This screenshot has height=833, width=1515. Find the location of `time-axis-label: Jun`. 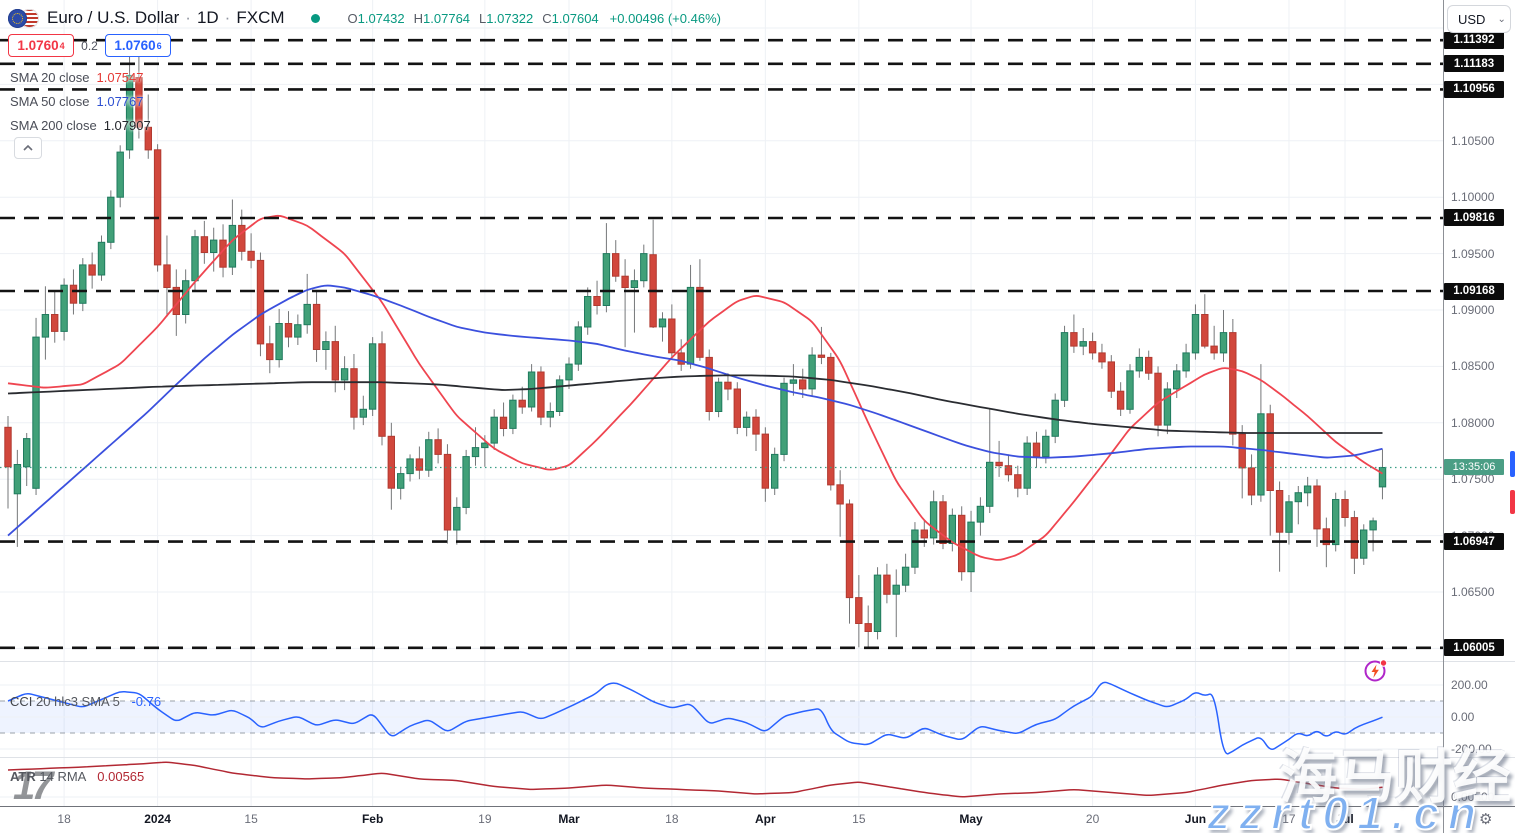

time-axis-label: Jun is located at coordinates (1195, 819).